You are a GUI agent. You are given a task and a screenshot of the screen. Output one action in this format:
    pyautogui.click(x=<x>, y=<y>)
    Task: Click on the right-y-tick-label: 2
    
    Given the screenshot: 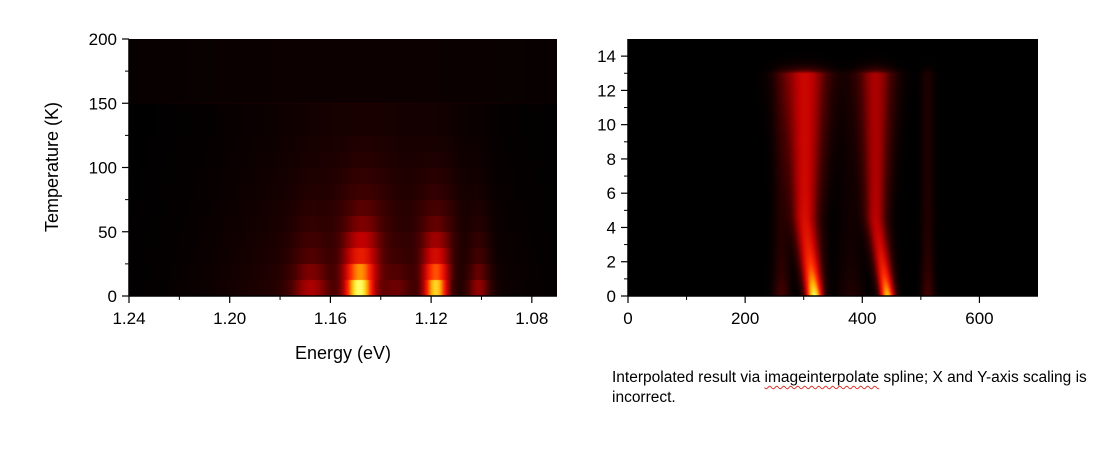 What is the action you would take?
    pyautogui.click(x=611, y=262)
    